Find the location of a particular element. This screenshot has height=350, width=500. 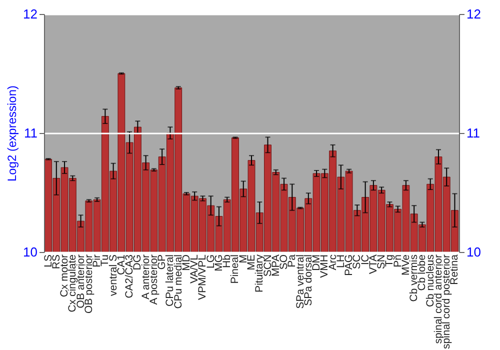

y-tick-label: 10 is located at coordinates (30, 252).